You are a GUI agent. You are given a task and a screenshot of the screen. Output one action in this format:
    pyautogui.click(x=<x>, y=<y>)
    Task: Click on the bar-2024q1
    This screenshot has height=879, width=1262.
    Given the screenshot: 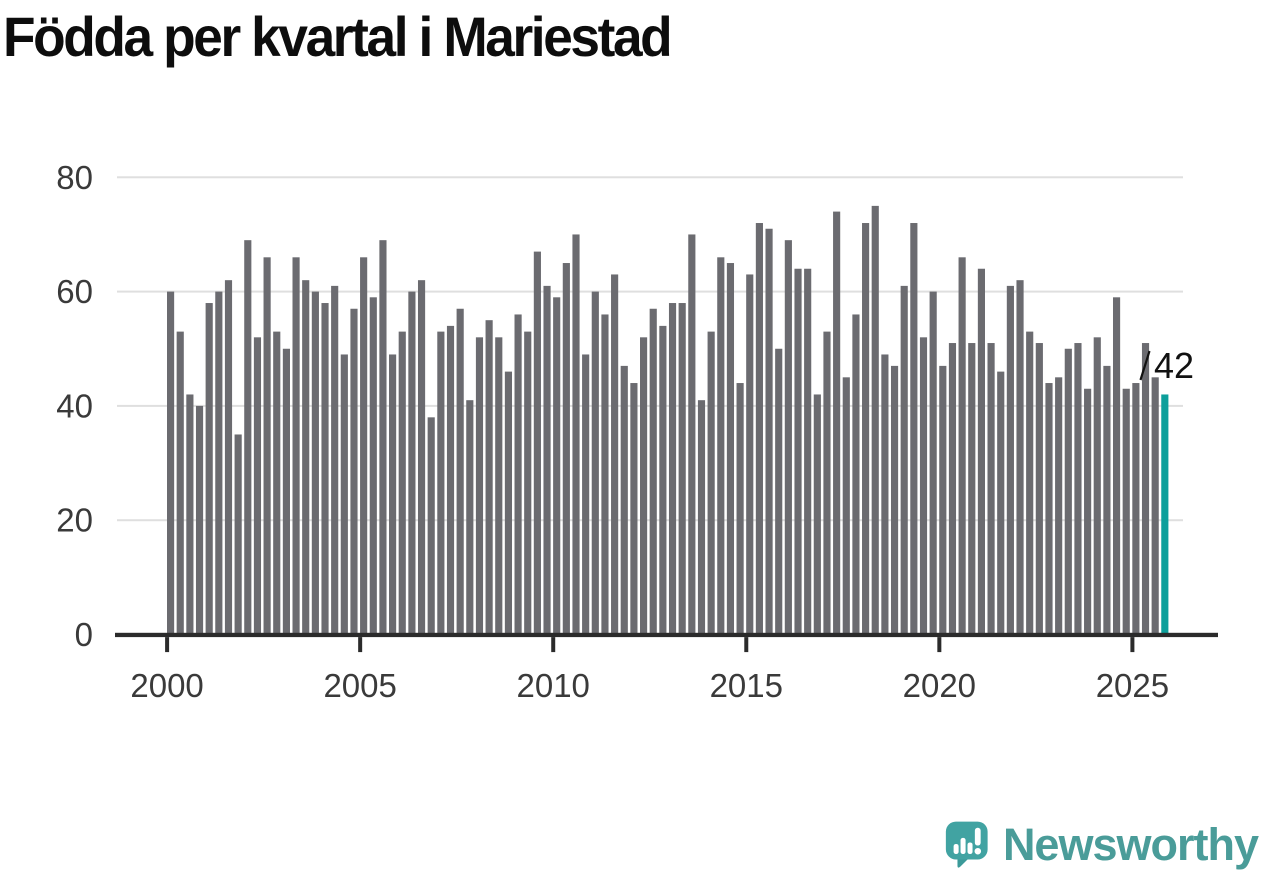 What is the action you would take?
    pyautogui.click(x=1097, y=486)
    